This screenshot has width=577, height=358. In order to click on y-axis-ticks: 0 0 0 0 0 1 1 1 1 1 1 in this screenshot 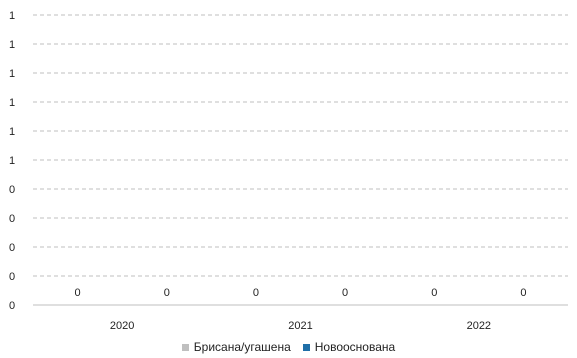, I will do `click(12, 161)`.